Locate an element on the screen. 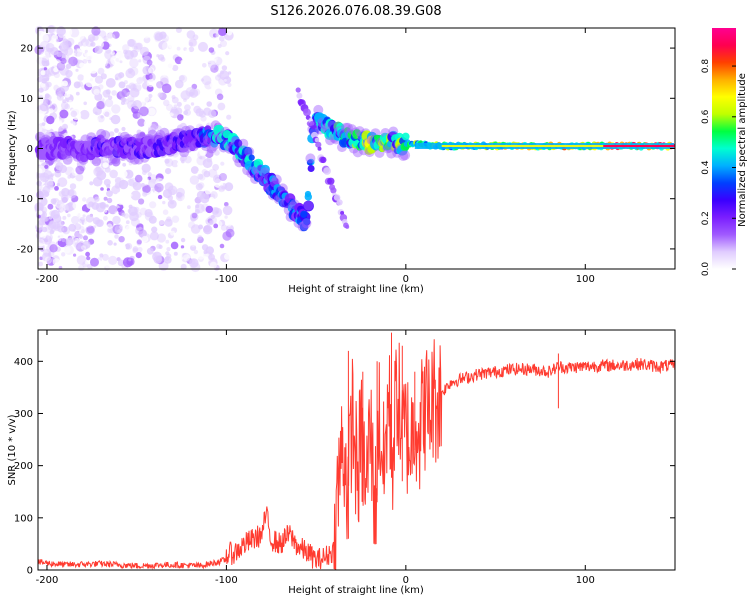 The image size is (750, 600). snr-x-tick-label: 0 is located at coordinates (406, 580).